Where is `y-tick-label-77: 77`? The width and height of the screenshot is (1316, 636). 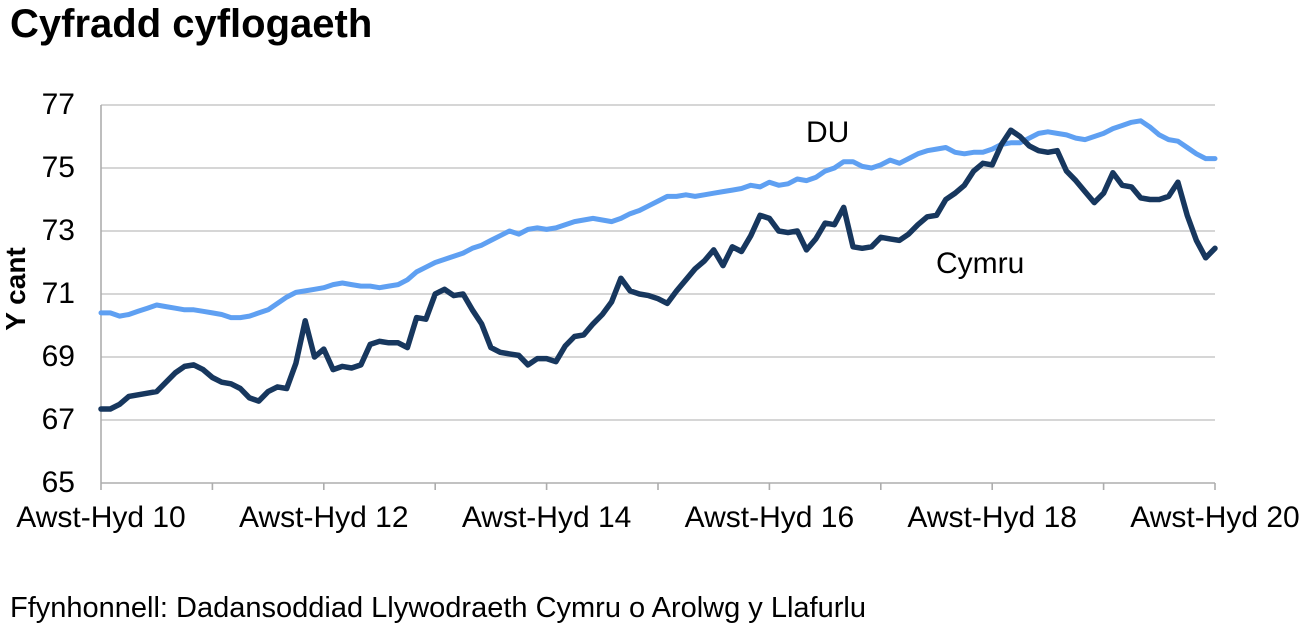
y-tick-label-77: 77 is located at coordinates (58, 104).